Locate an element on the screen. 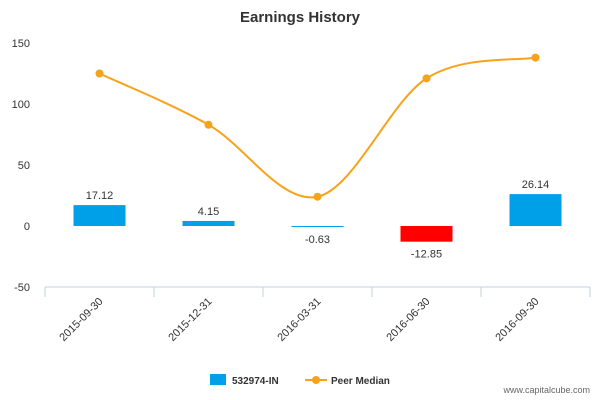  y-tick-label: 100 is located at coordinates (21, 105).